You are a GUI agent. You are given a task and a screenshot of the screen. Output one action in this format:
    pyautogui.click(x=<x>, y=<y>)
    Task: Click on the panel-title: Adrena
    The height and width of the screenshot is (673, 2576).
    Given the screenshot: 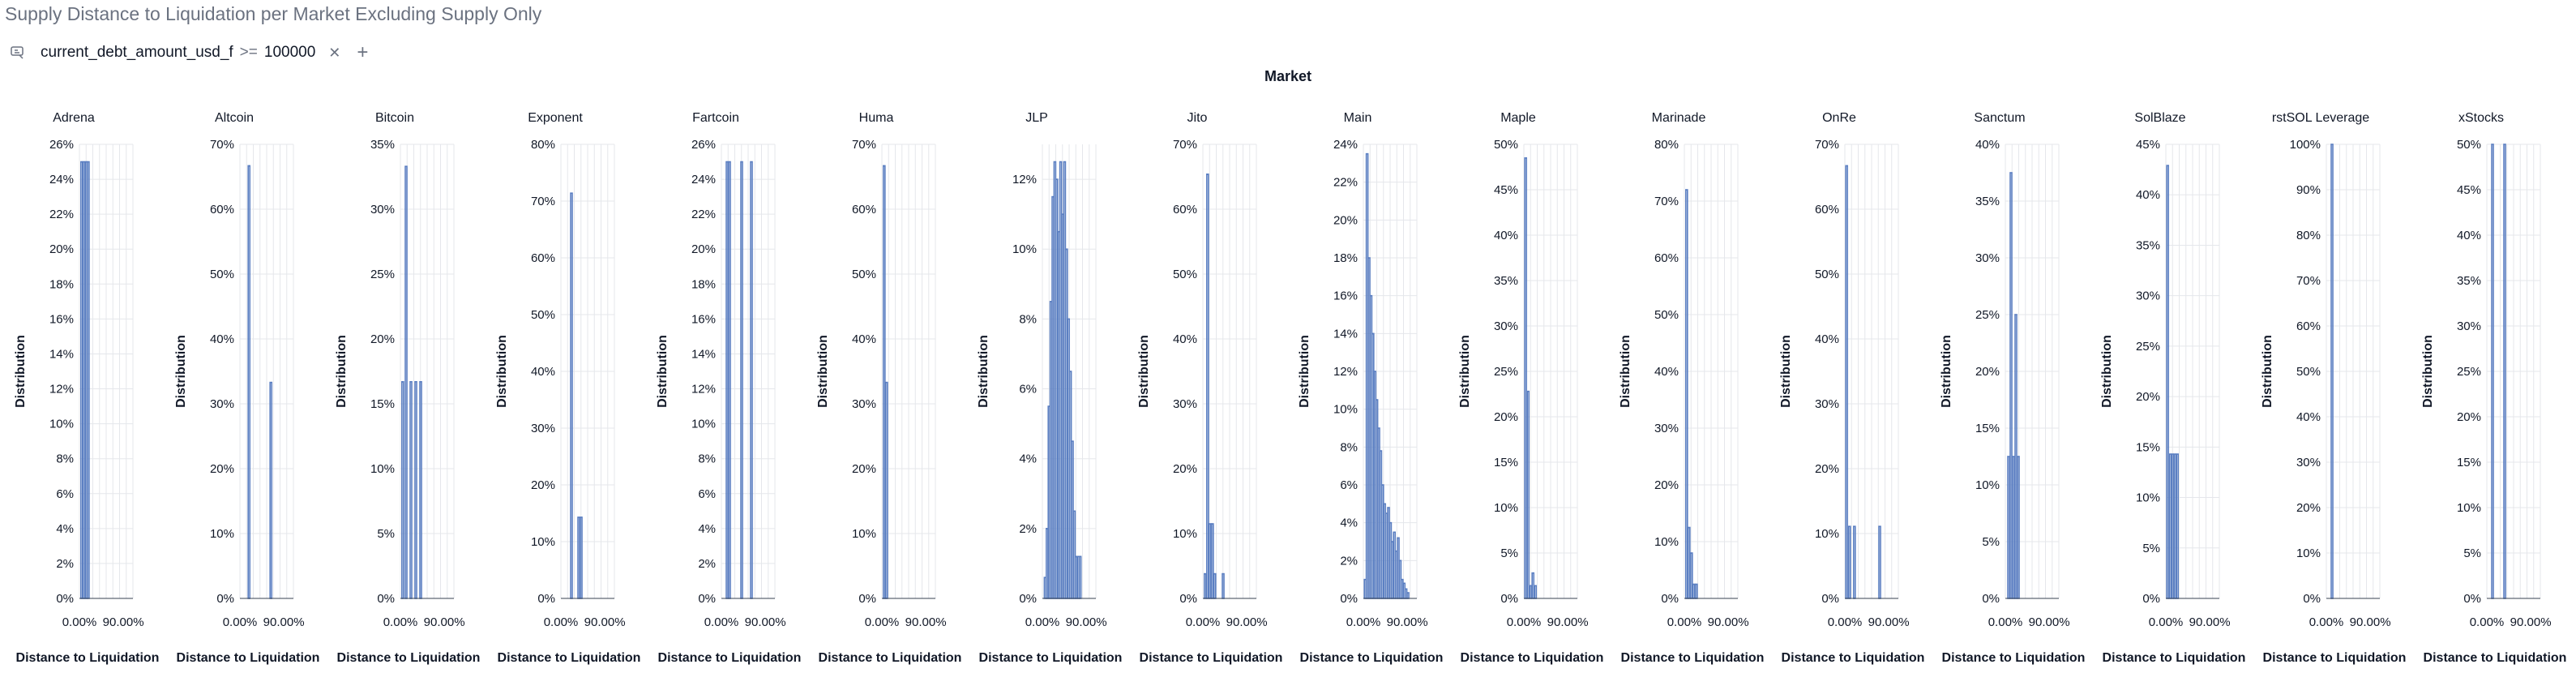 What is the action you would take?
    pyautogui.click(x=74, y=118)
    